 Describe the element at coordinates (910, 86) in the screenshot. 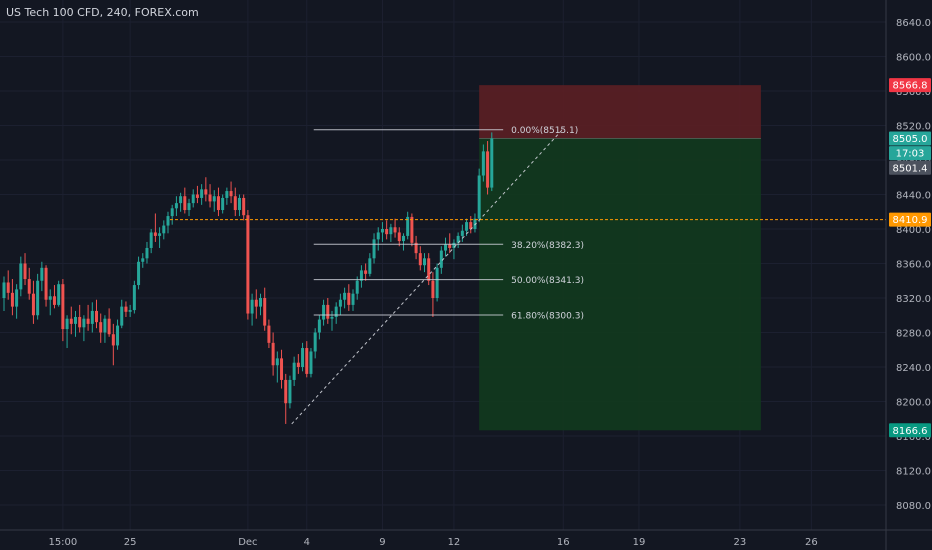

I see `price-tag-text: 8566.8` at that location.